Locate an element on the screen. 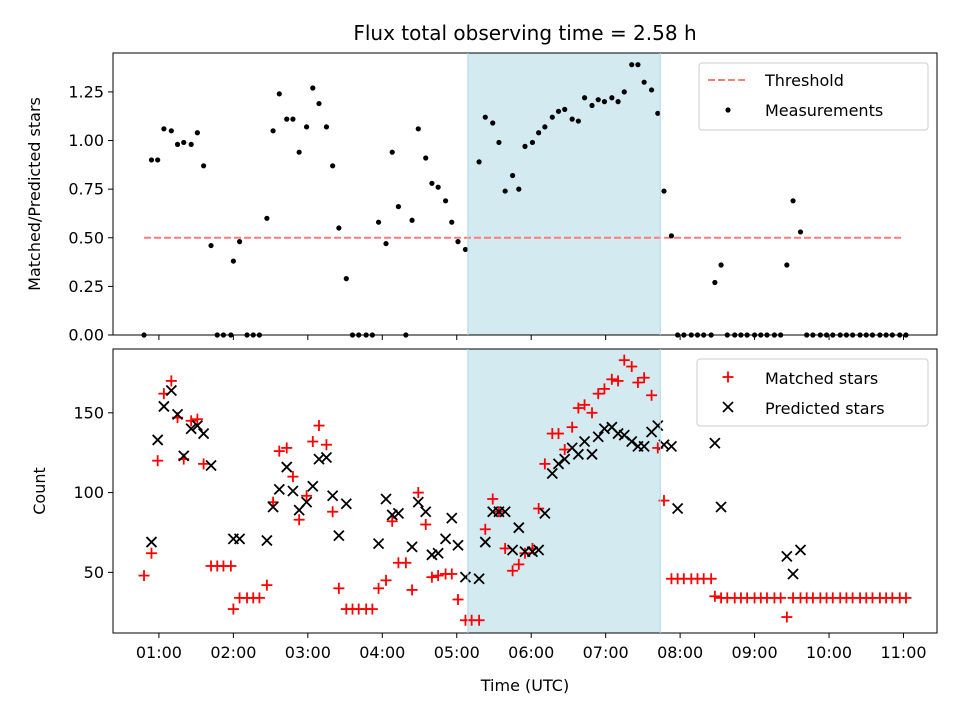 Image resolution: width=960 pixels, height=720 pixels. bottom-legend: Matched stars Predicted stars is located at coordinates (812, 392).